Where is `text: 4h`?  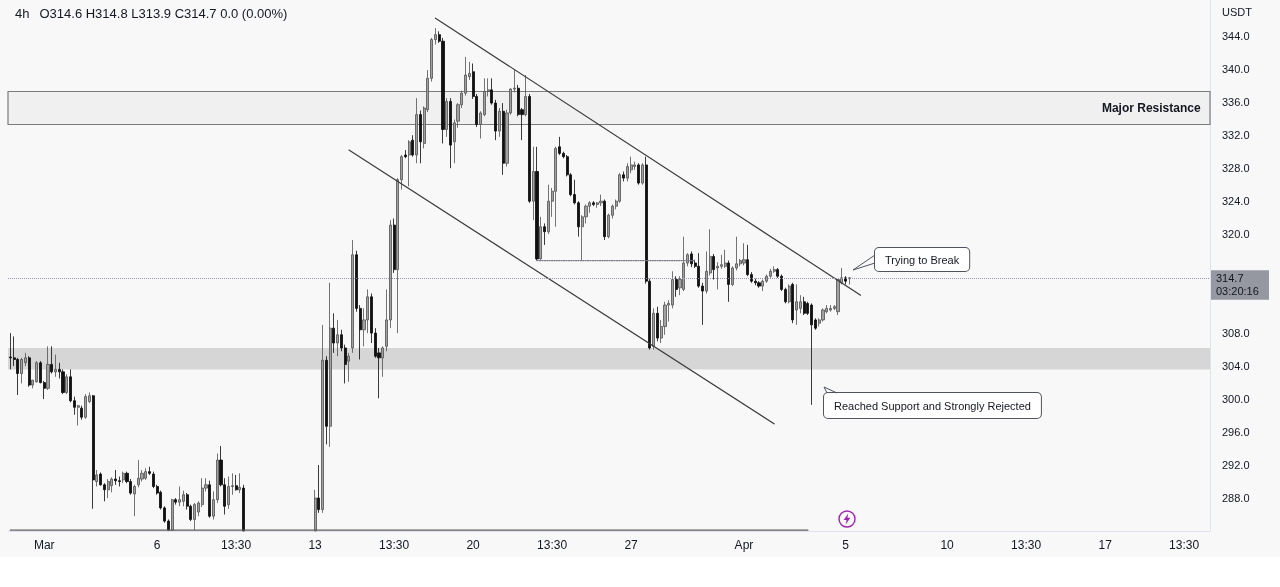
text: 4h is located at coordinates (22, 13).